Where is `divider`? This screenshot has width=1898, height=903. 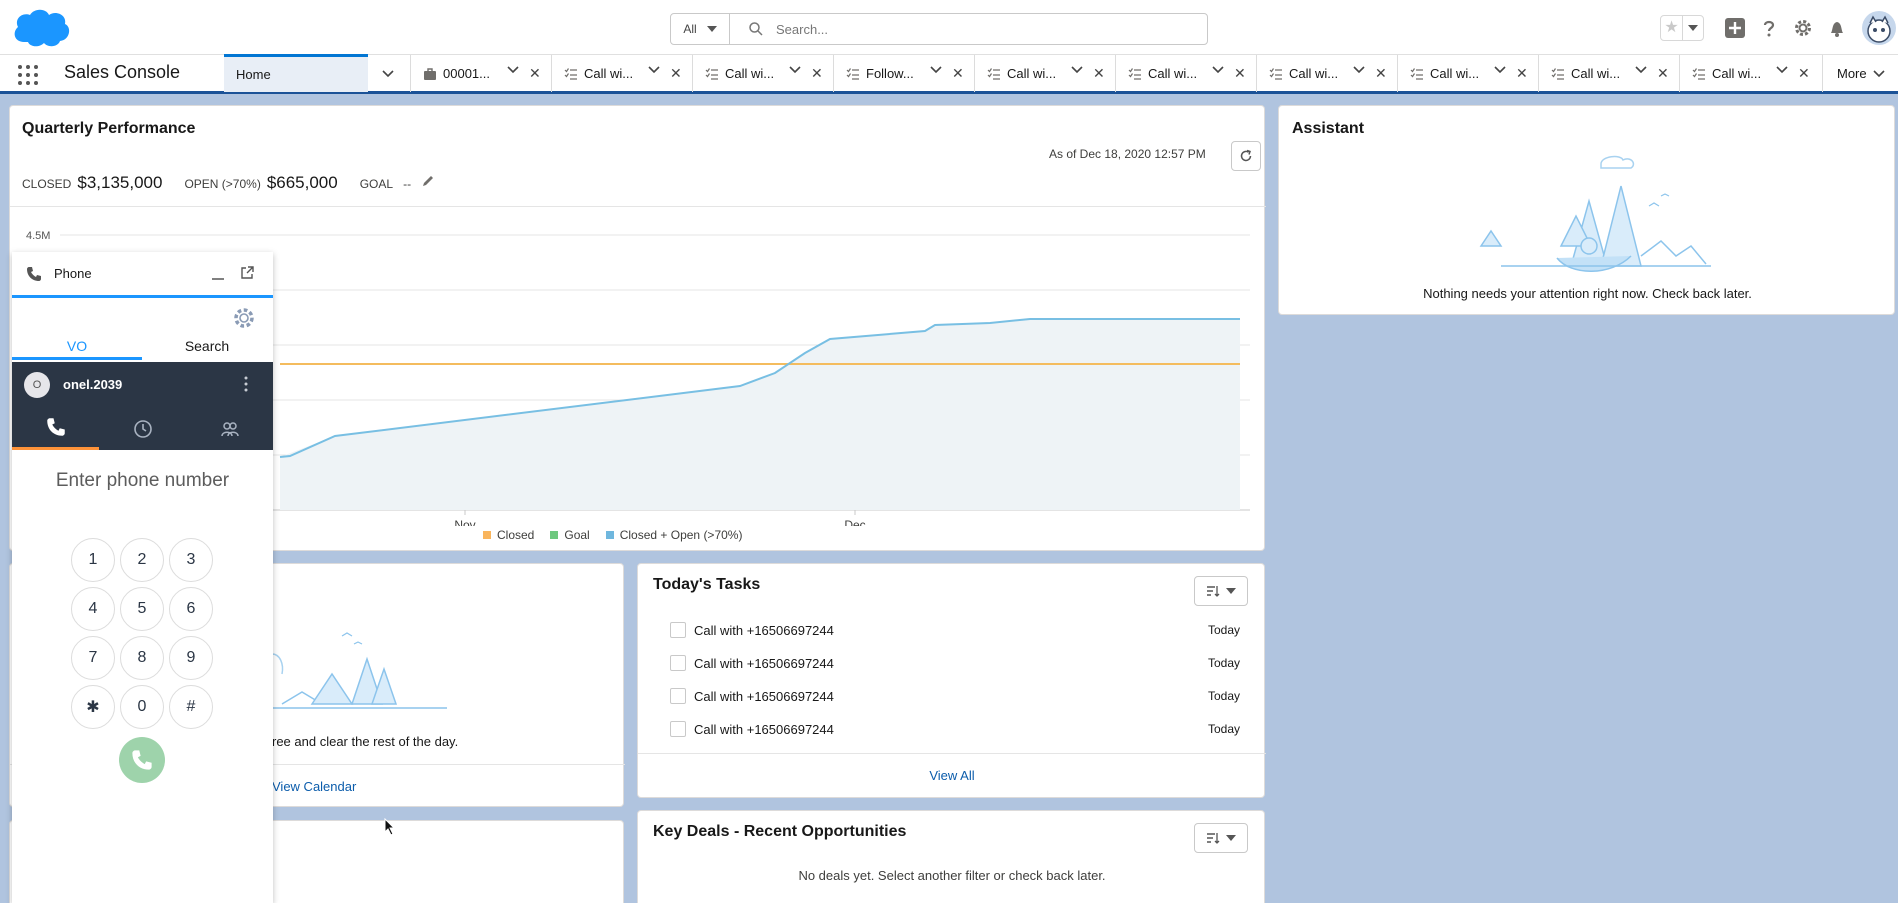 divider is located at coordinates (952, 753).